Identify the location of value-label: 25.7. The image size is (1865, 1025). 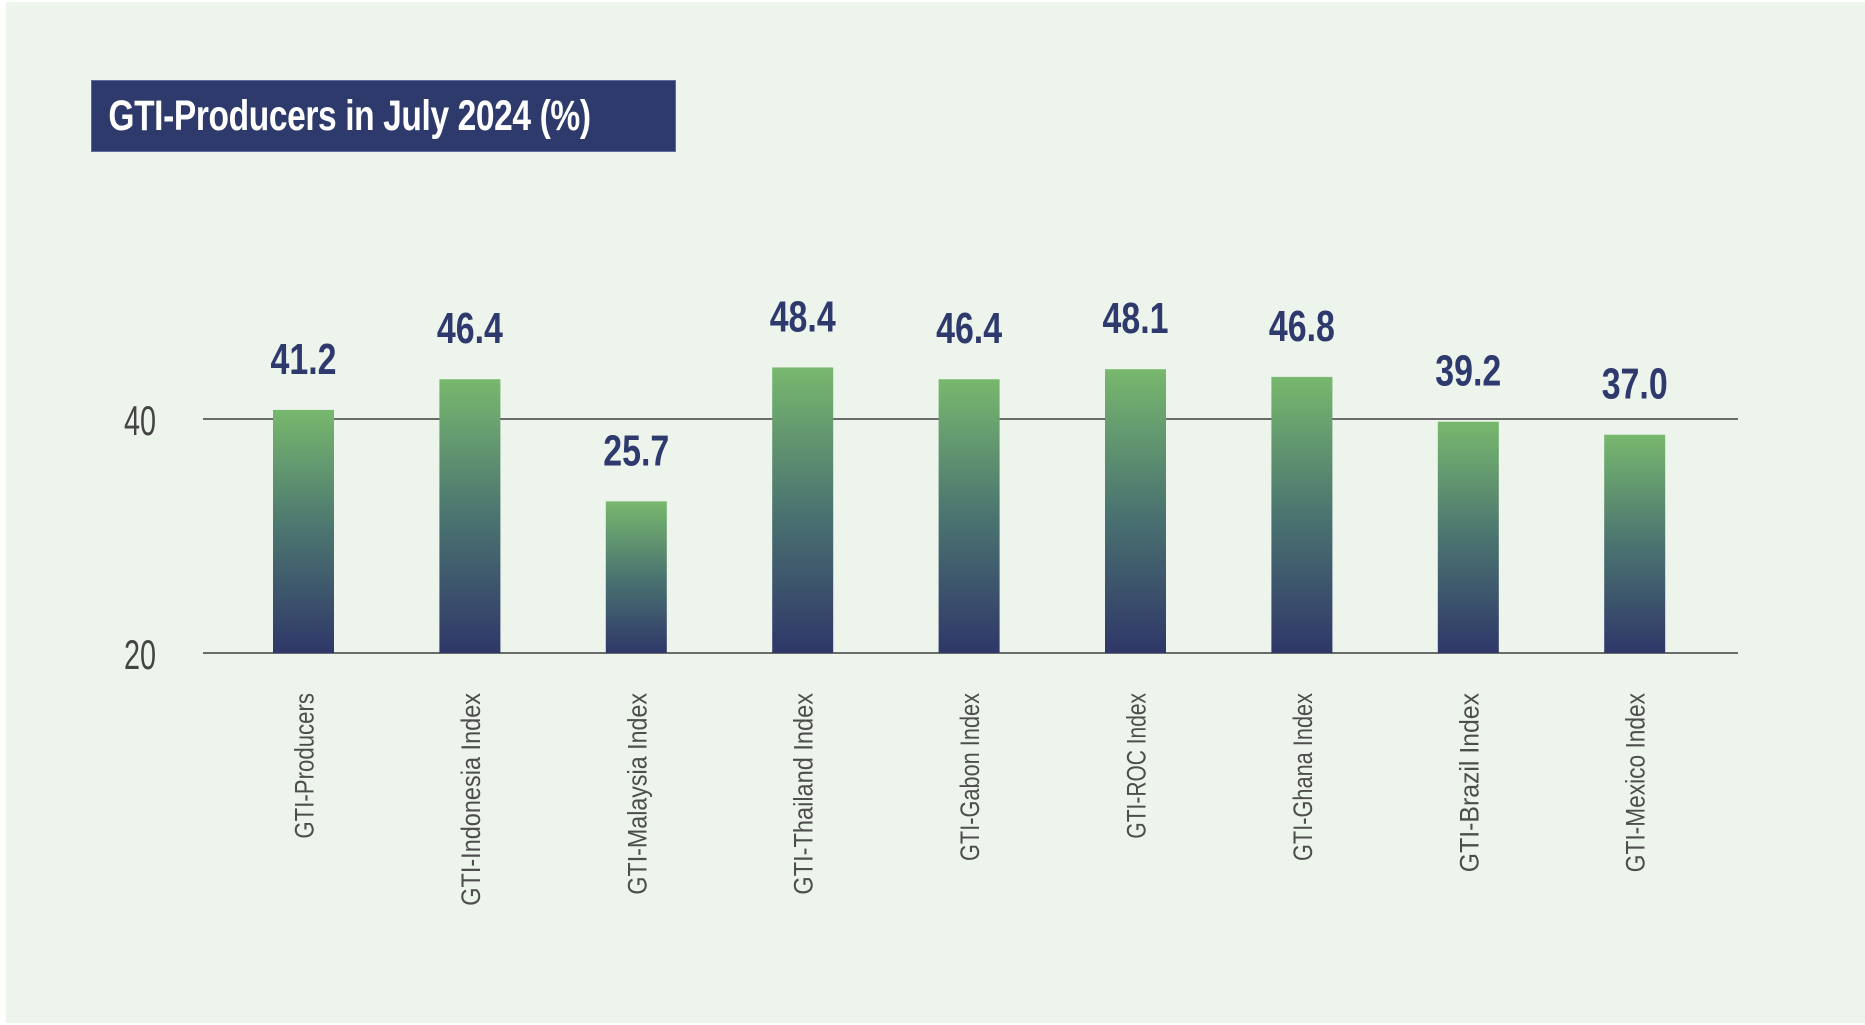
(636, 450).